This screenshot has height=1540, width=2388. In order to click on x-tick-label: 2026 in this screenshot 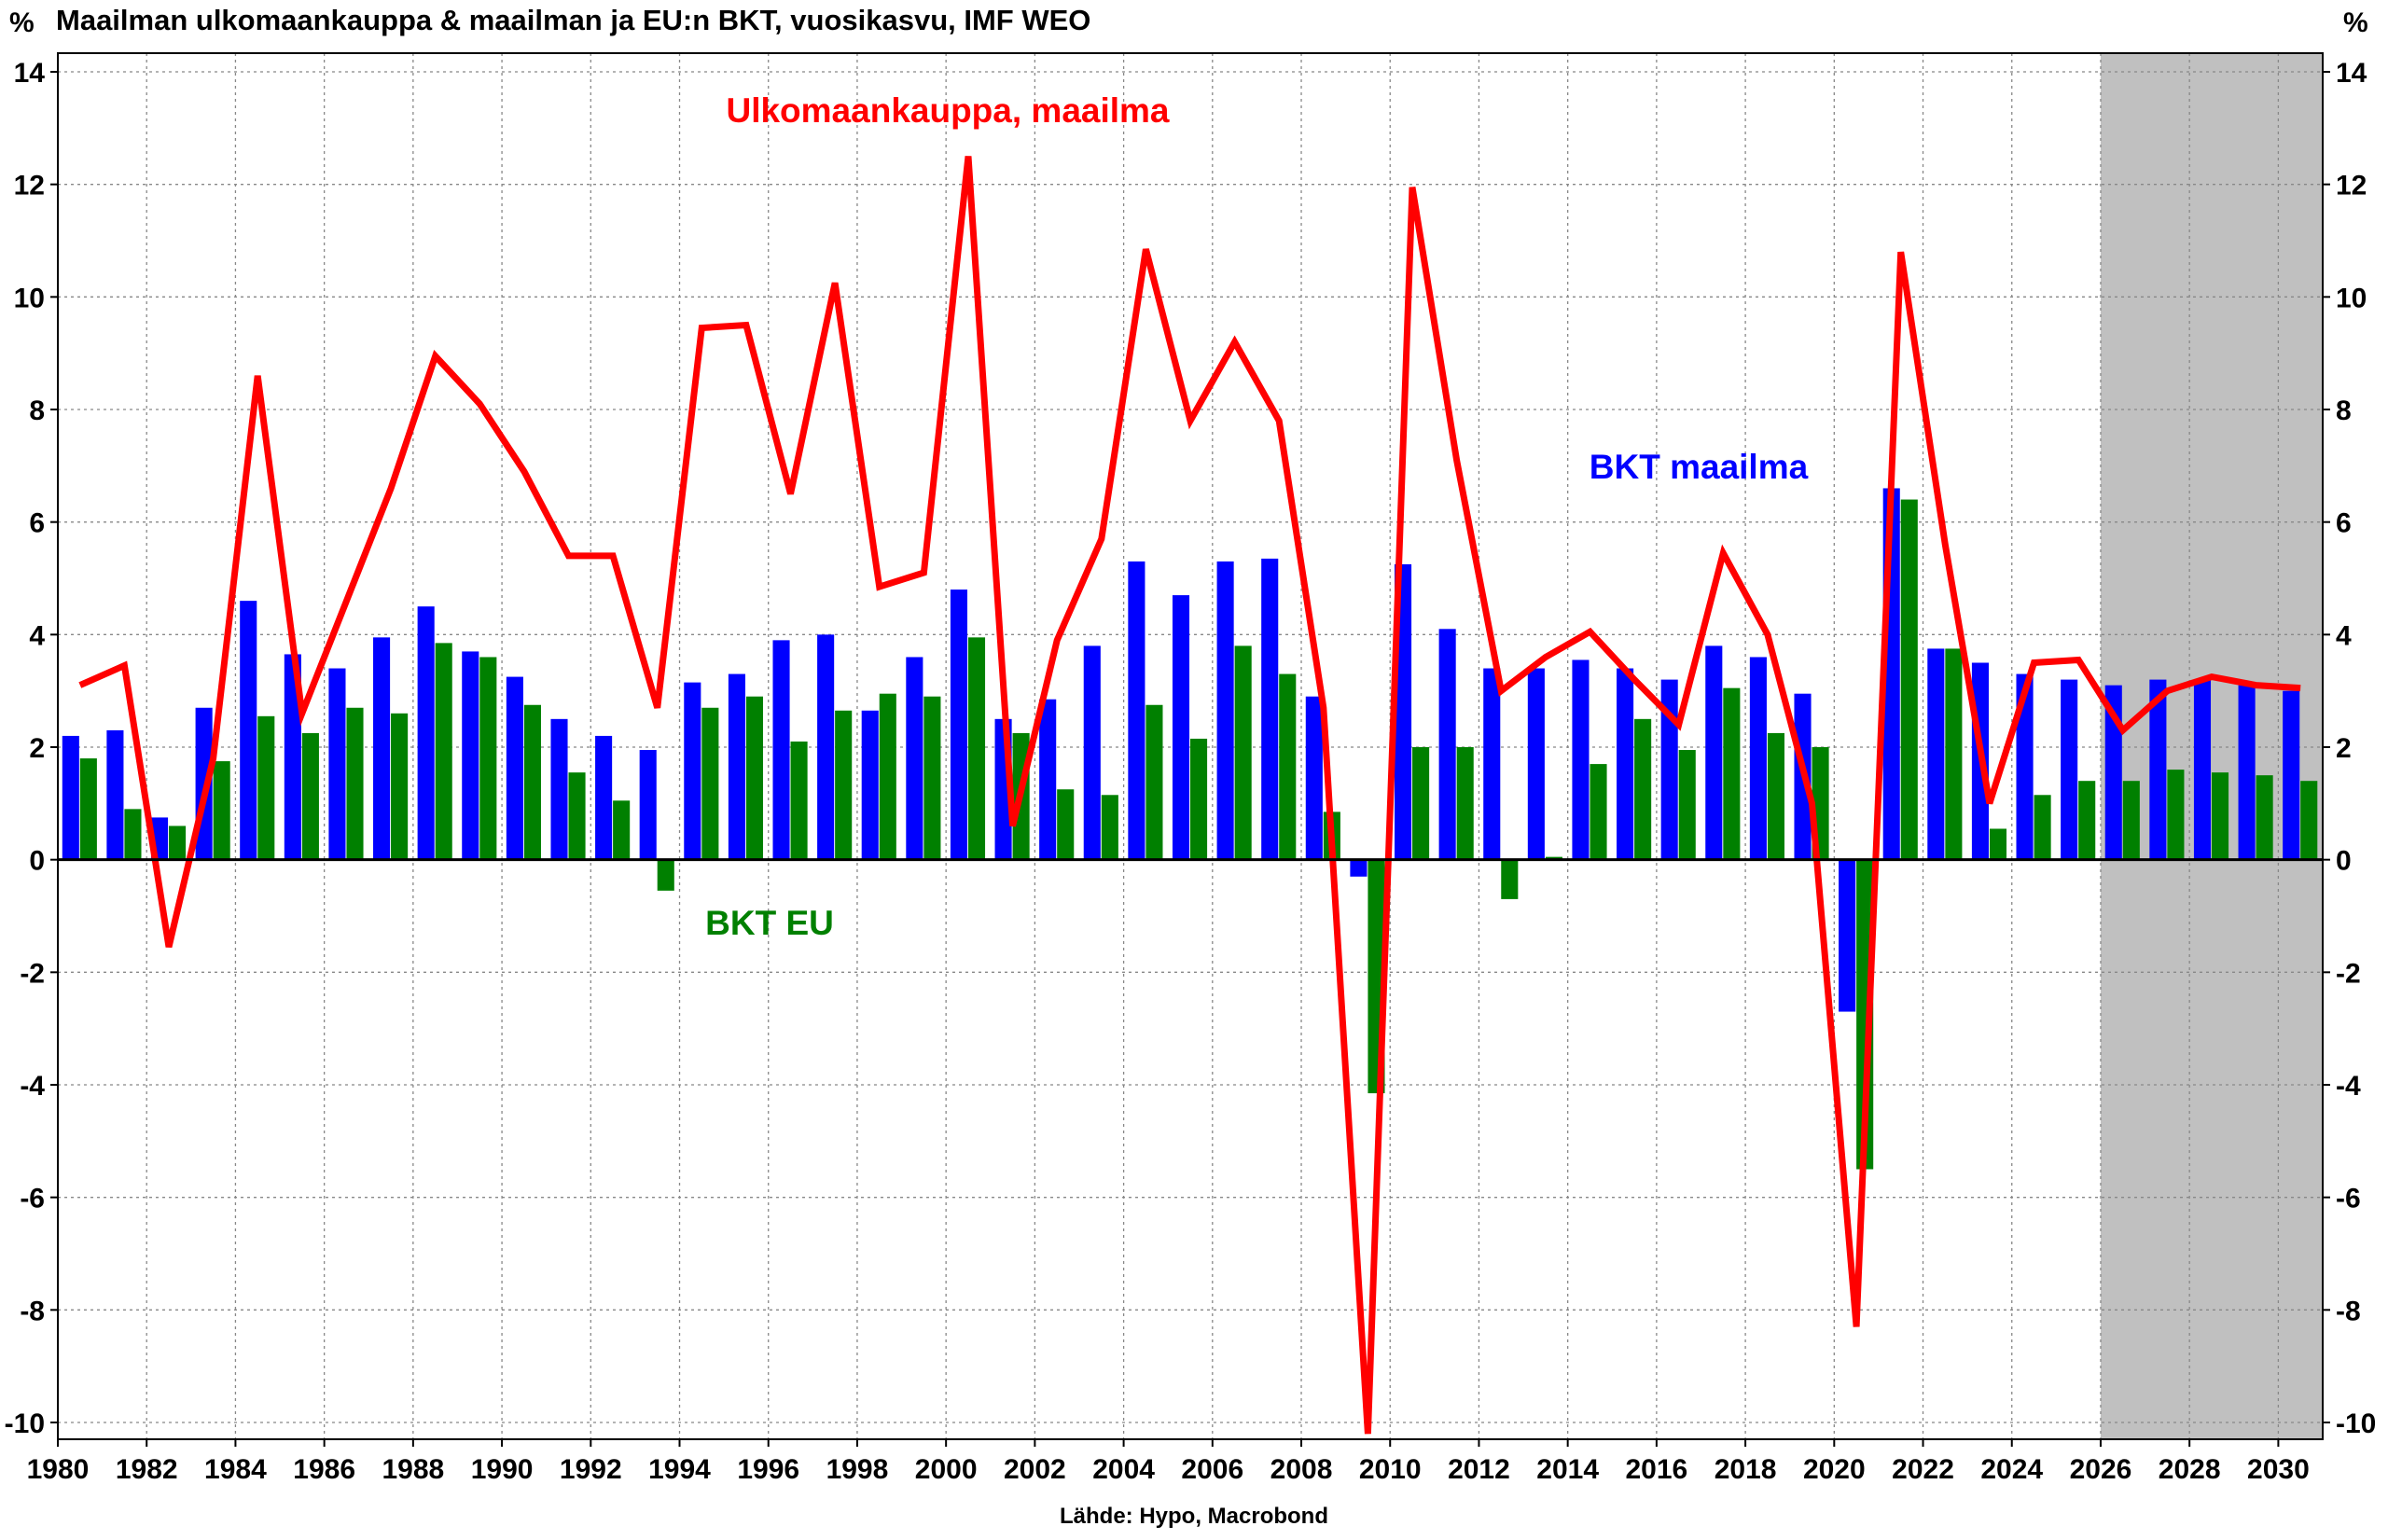, I will do `click(2101, 1469)`.